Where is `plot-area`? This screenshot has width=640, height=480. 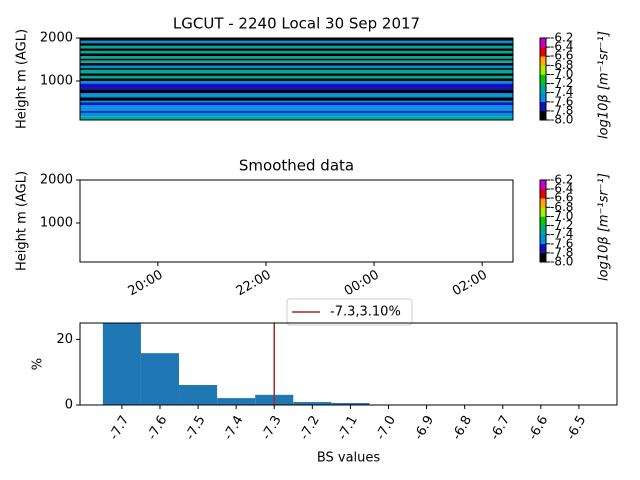 plot-area is located at coordinates (296, 79).